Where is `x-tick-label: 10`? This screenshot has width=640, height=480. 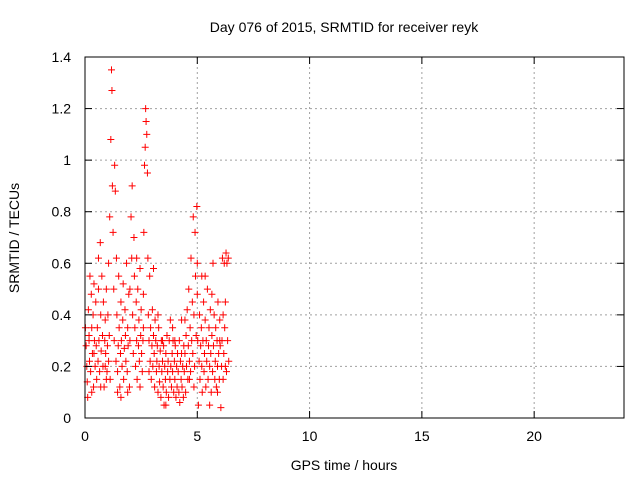
x-tick-label: 10 is located at coordinates (310, 436).